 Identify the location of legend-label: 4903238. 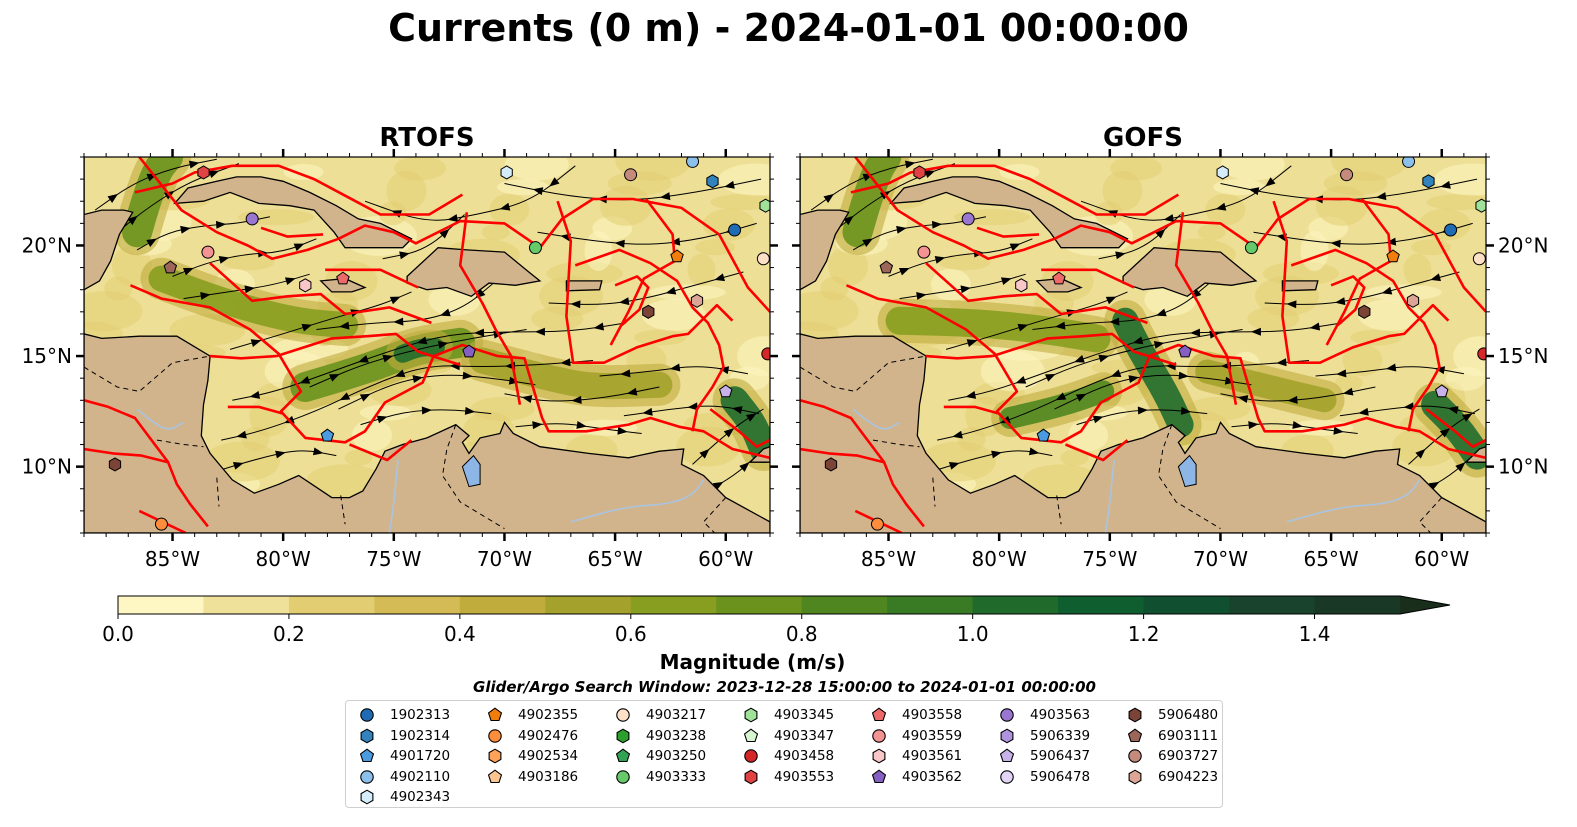
(676, 735).